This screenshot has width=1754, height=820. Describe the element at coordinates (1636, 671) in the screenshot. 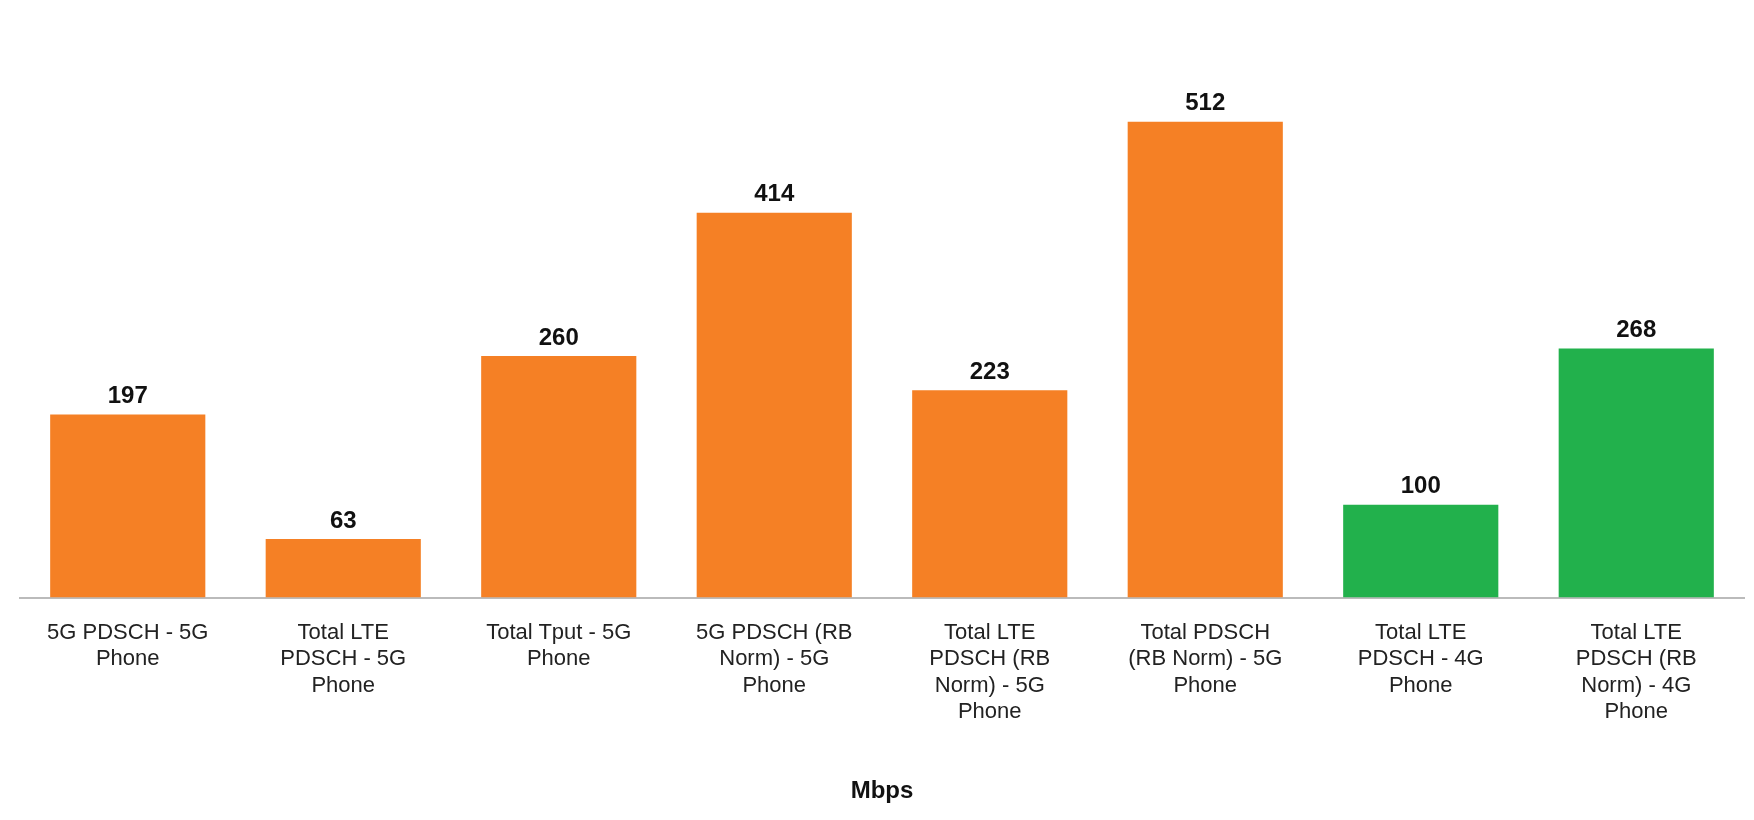

I see `x-tick-label: Total LTE PDSCH (RB Norm) - 4G Phone` at that location.